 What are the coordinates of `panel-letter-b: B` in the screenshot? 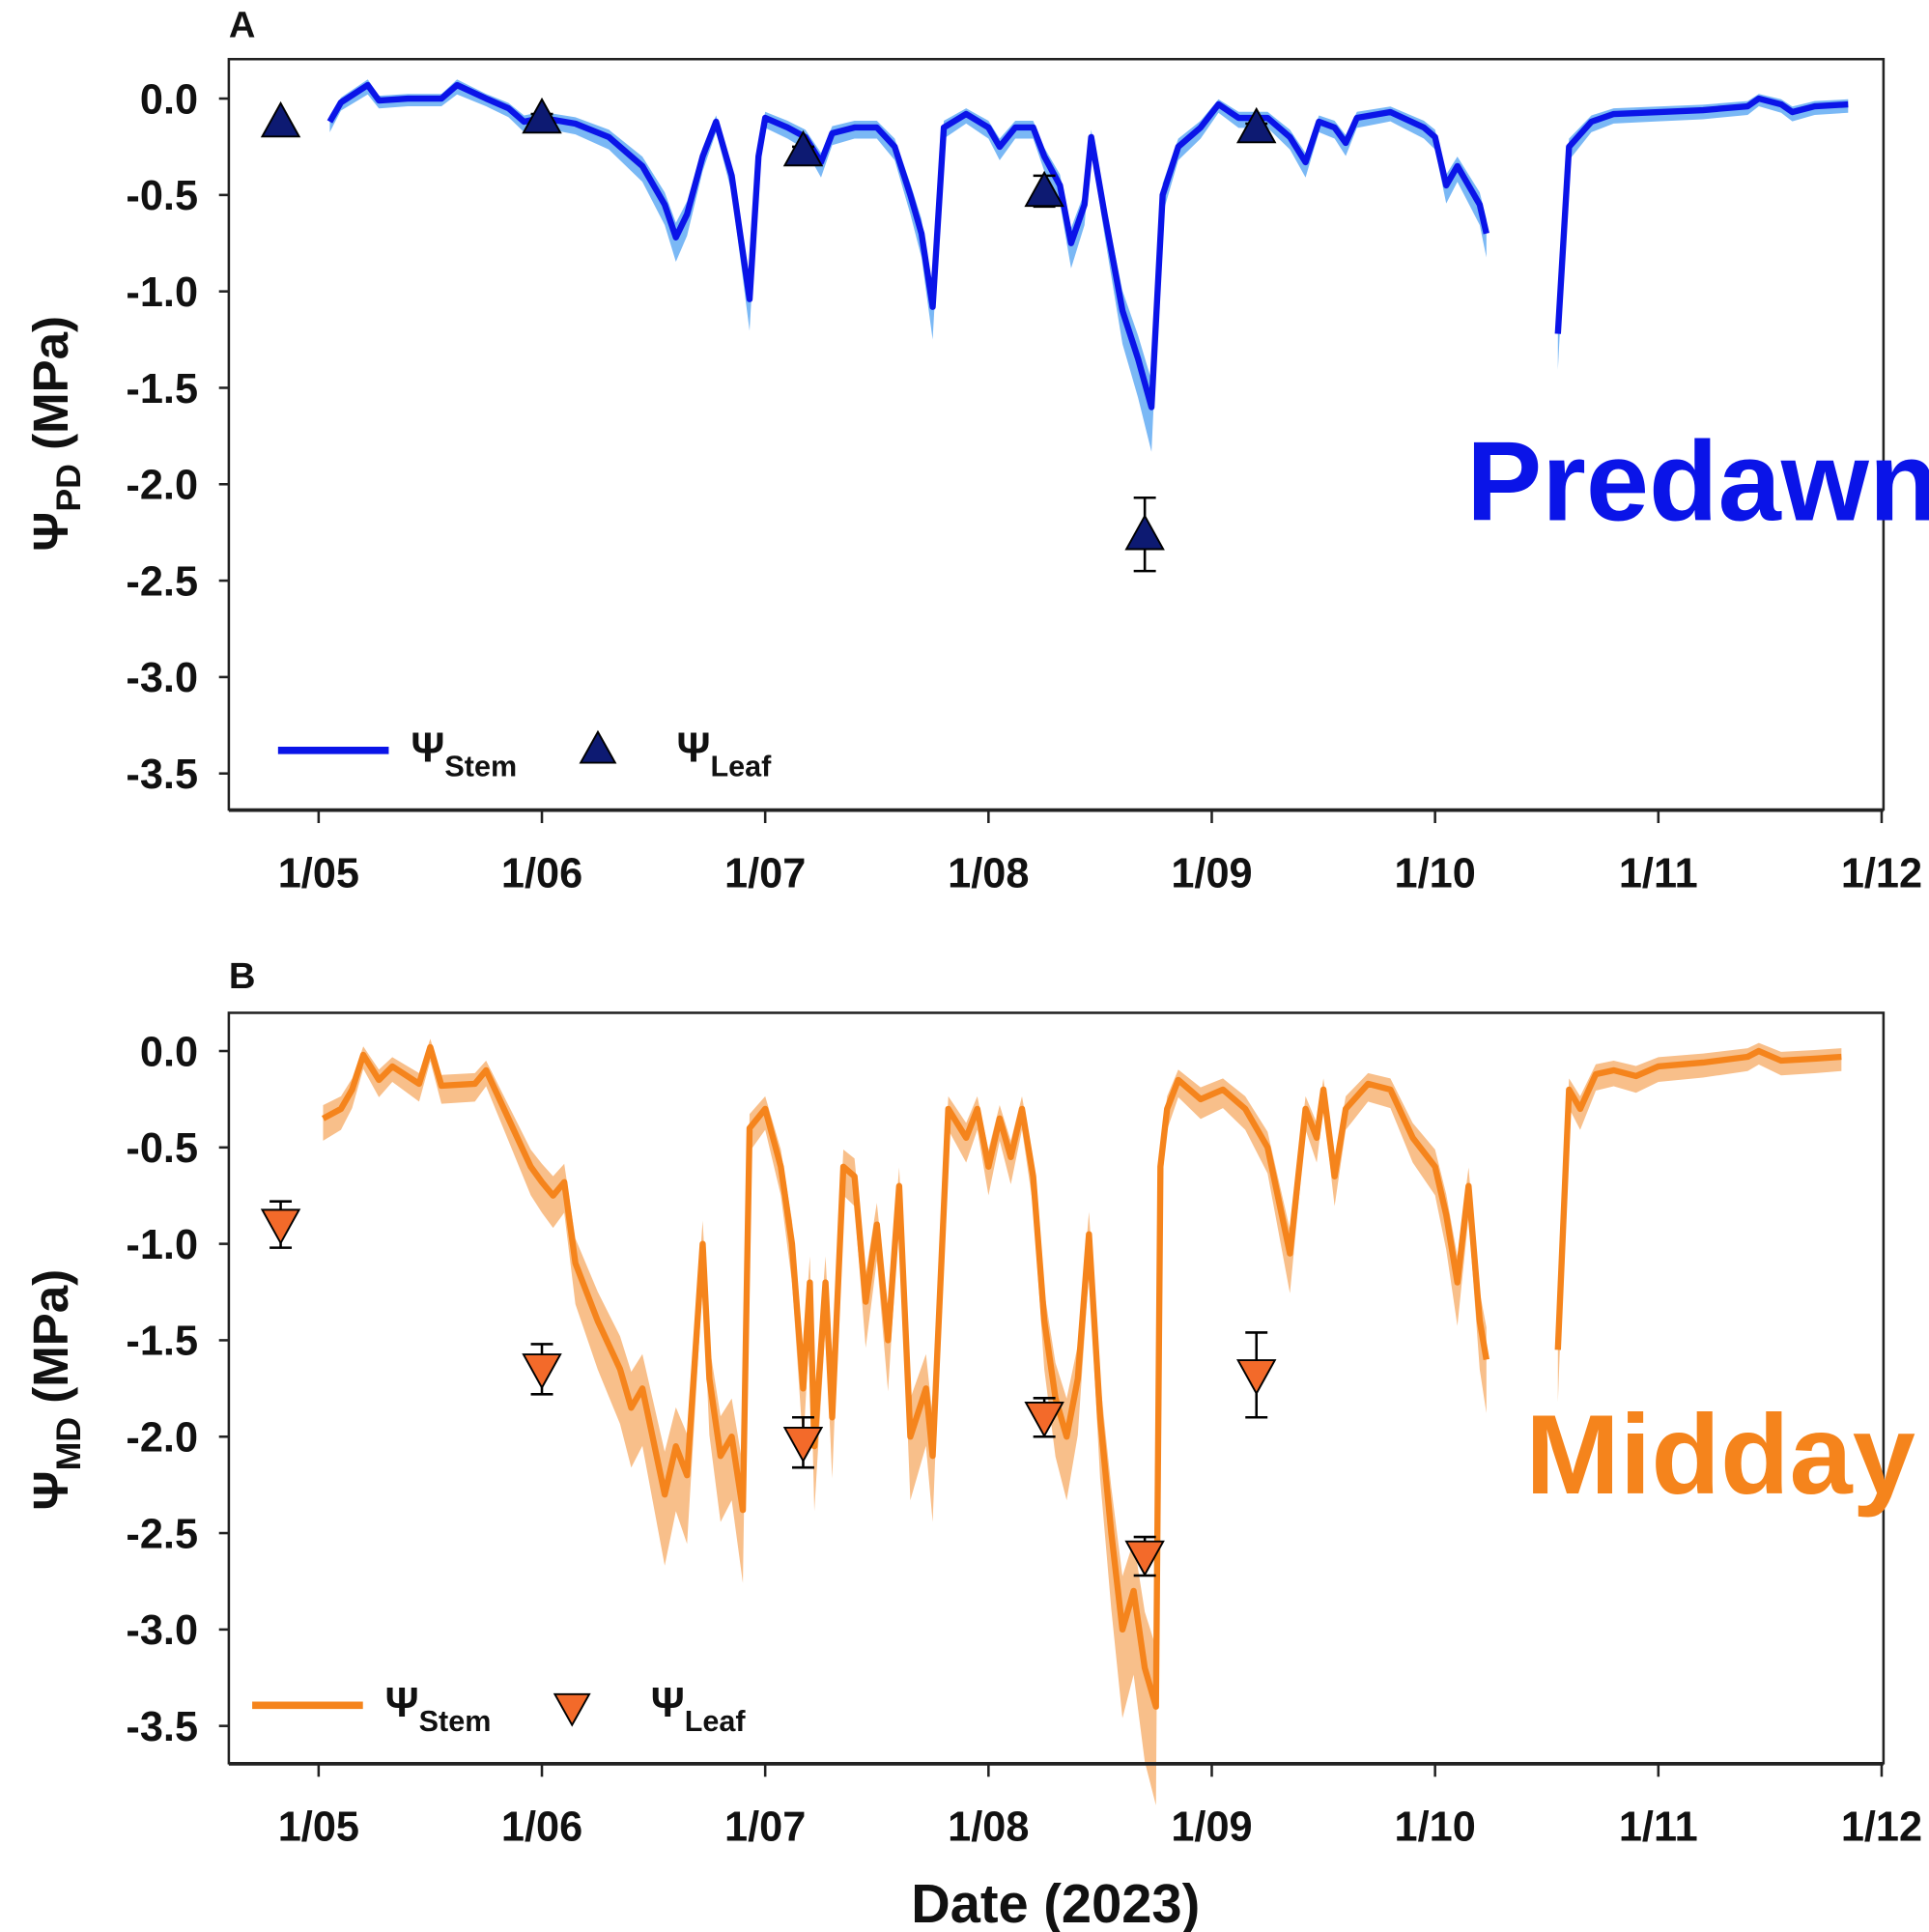 It's located at (242, 976).